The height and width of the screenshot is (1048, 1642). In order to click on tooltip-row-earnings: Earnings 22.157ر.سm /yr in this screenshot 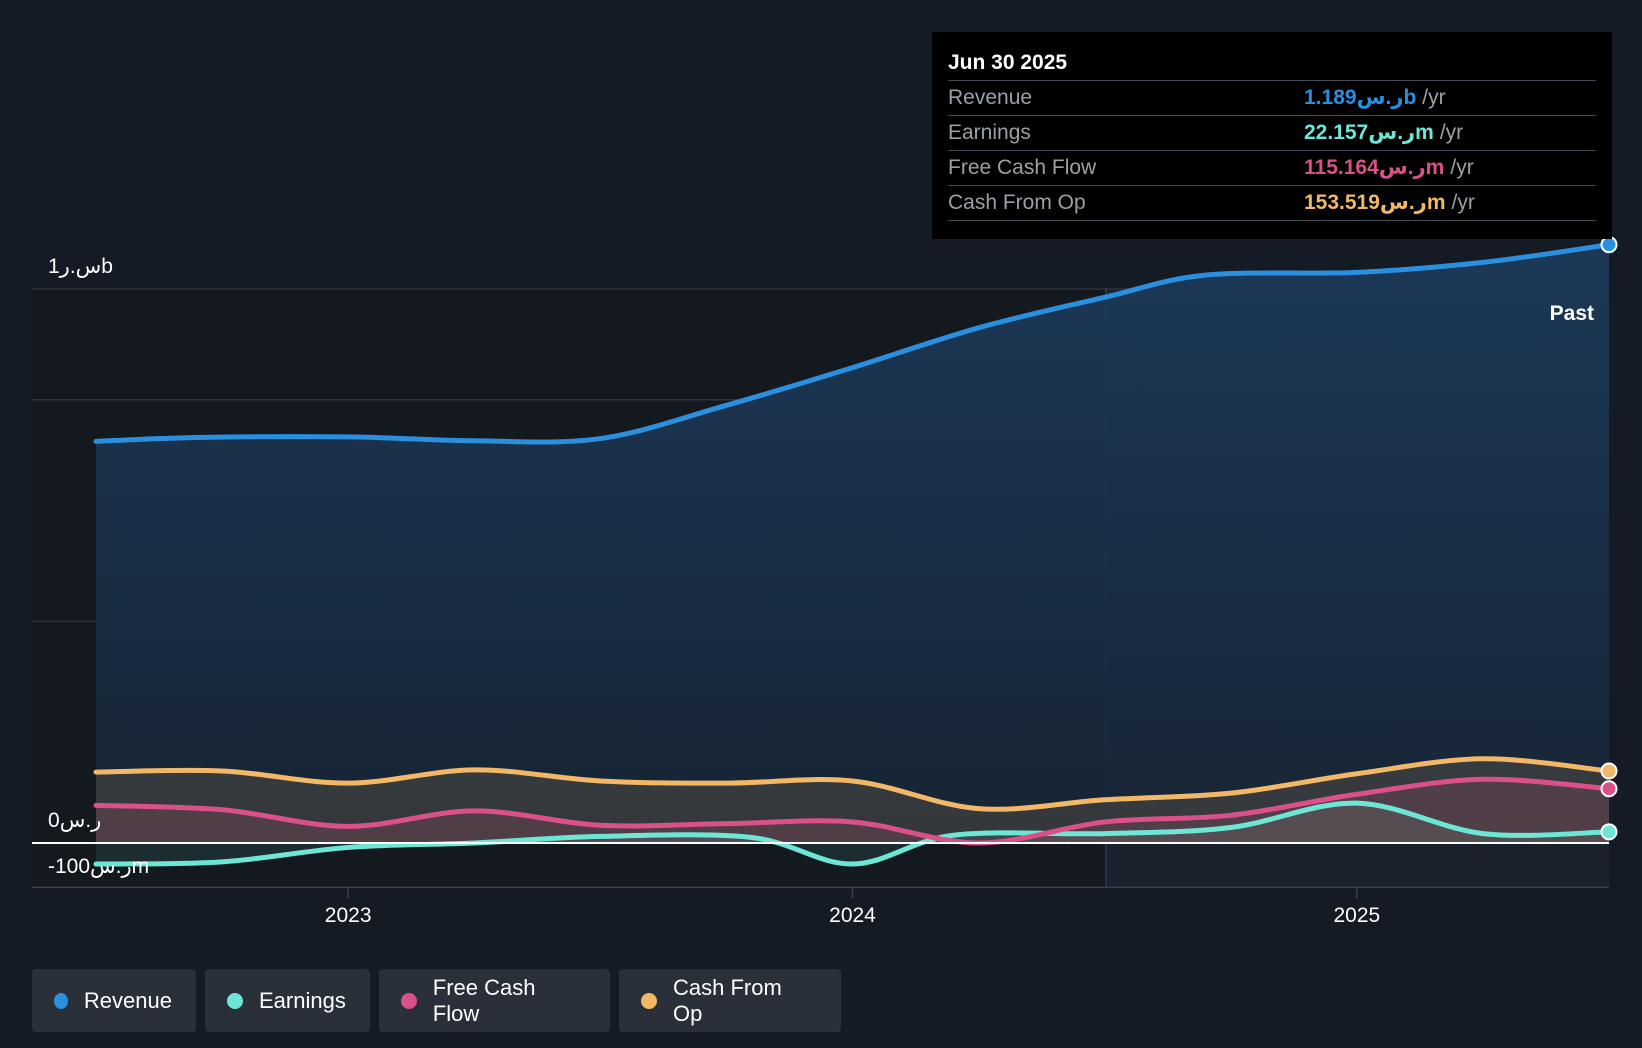, I will do `click(1272, 133)`.